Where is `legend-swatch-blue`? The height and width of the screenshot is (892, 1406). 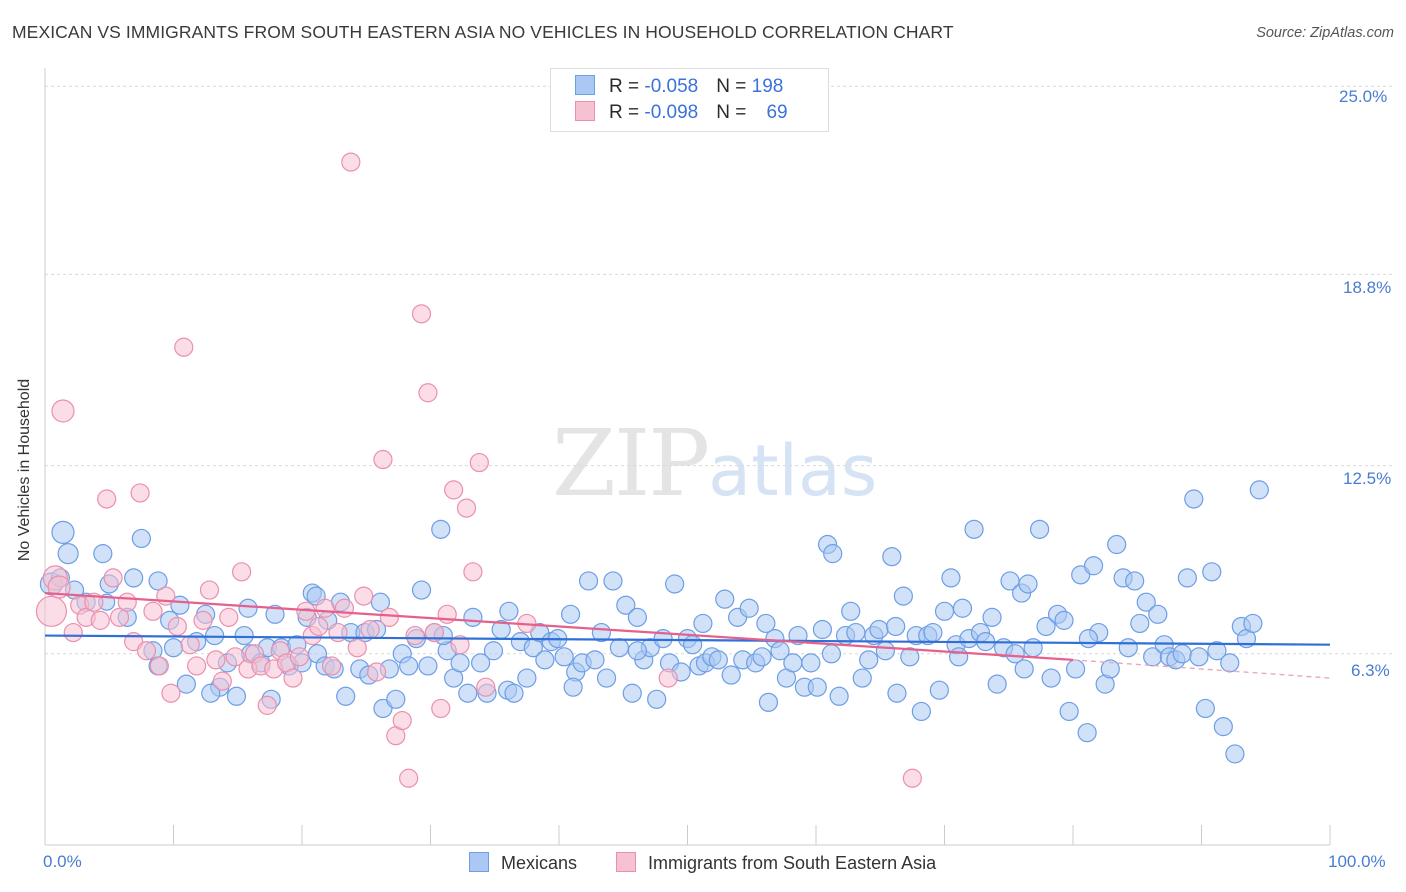
legend-swatch-blue is located at coordinates (479, 862).